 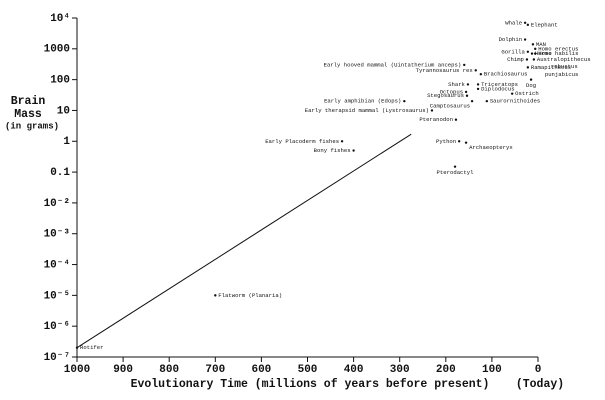 I want to click on point-label: Brachiosaurus, so click(x=506, y=74).